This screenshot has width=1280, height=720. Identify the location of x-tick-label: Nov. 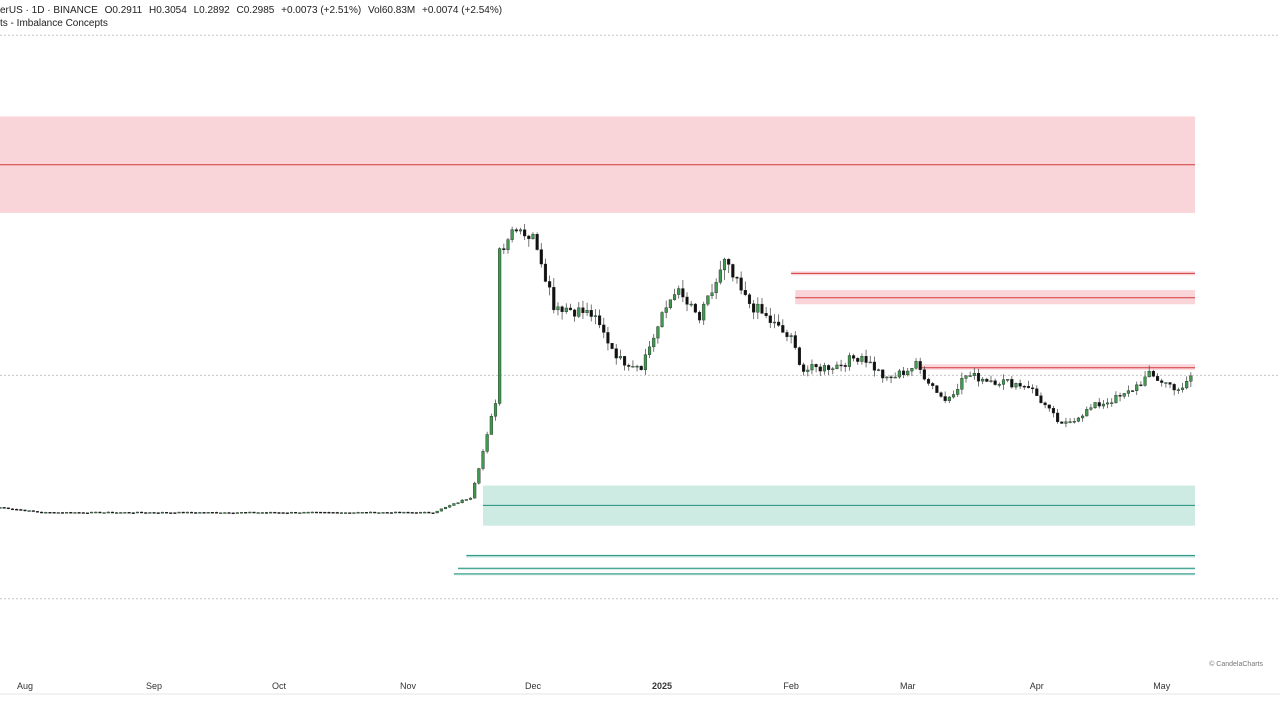
(408, 686).